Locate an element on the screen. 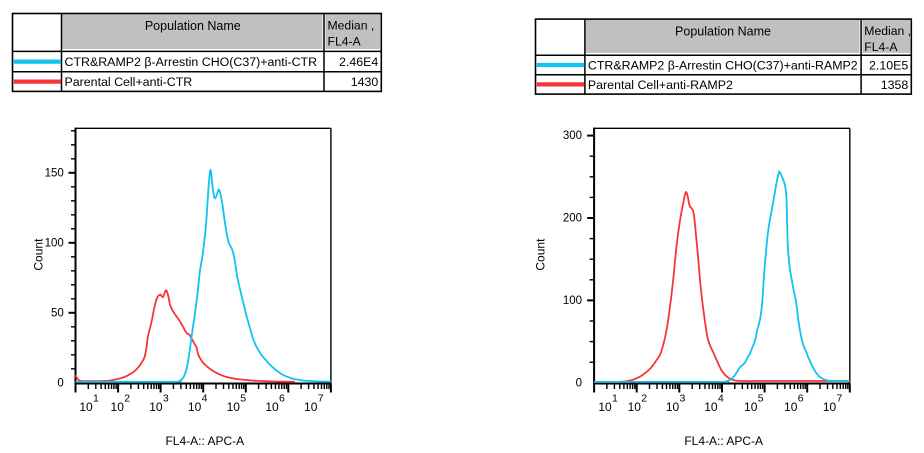 Image resolution: width=924 pixels, height=453 pixels. svg-text: 2.46E4 is located at coordinates (358, 62).